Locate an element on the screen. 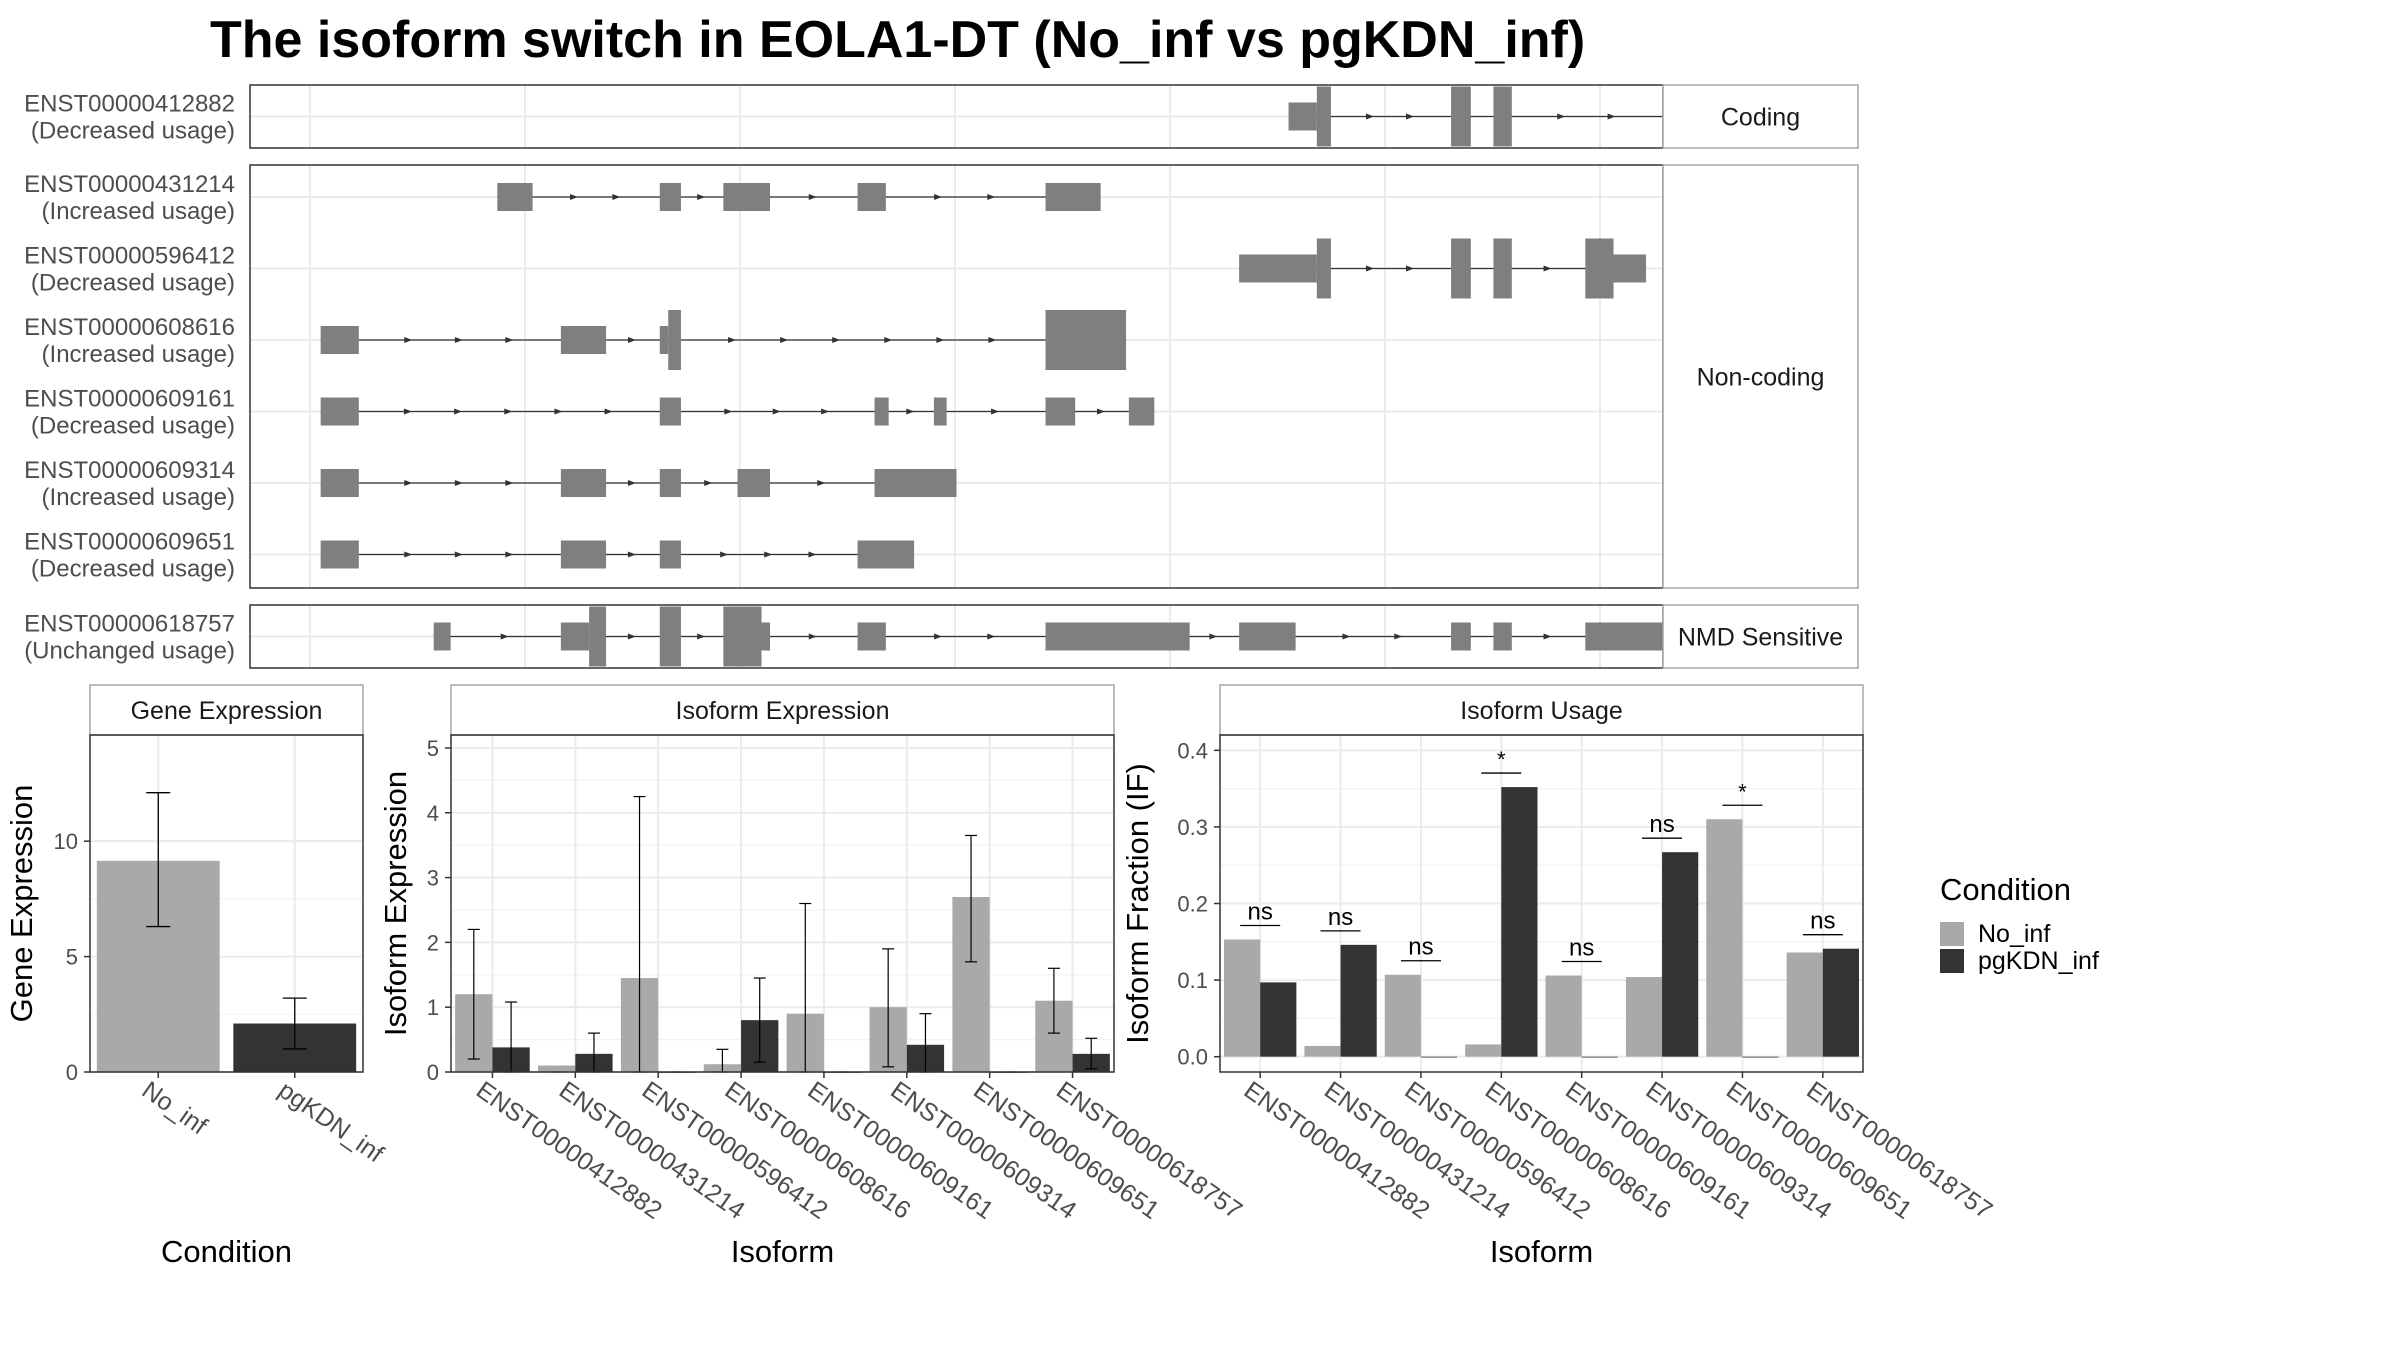 Image resolution: width=2400 pixels, height=1350 pixels. panel-title: Isoform Expression is located at coordinates (783, 711).